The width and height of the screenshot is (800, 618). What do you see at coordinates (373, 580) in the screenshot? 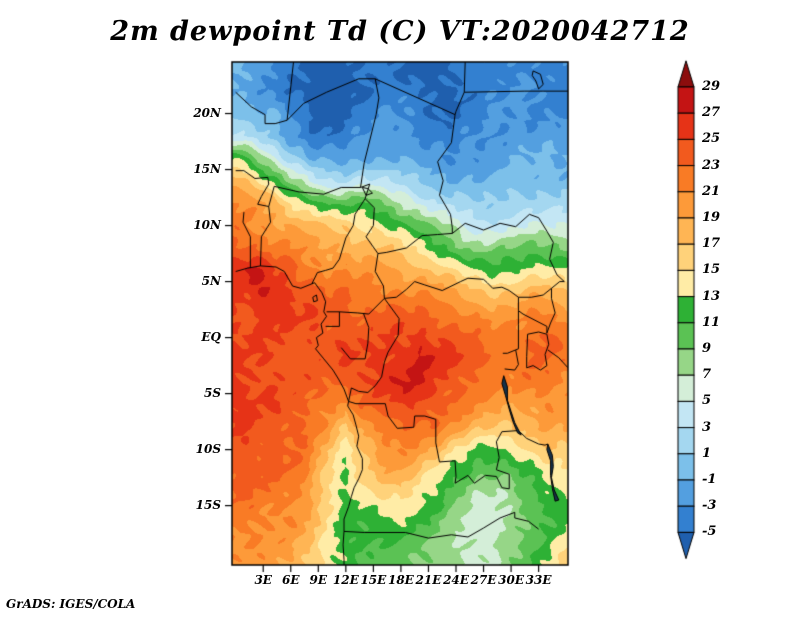
I see `lon-tick-label: 15E` at bounding box center [373, 580].